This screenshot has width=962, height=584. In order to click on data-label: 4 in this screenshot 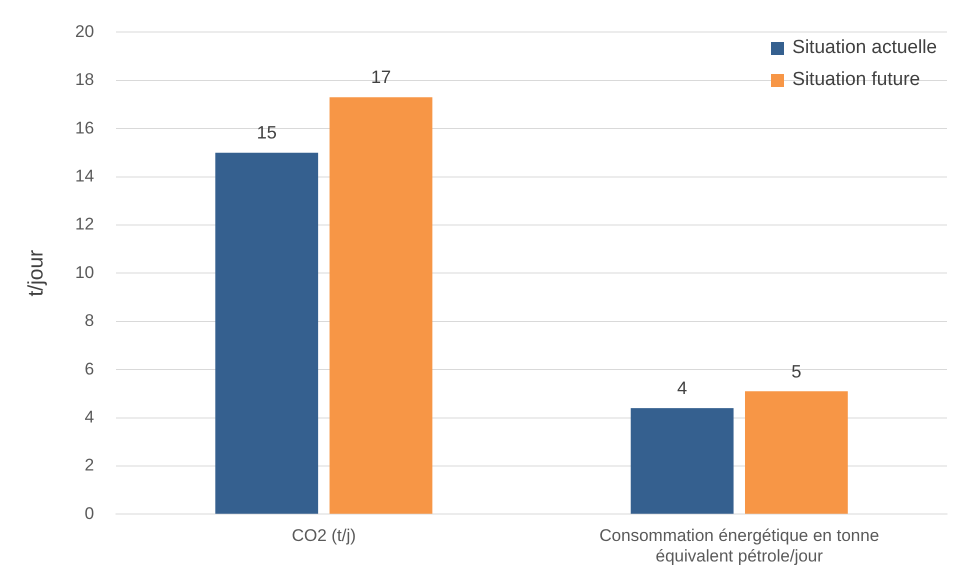, I will do `click(682, 388)`.